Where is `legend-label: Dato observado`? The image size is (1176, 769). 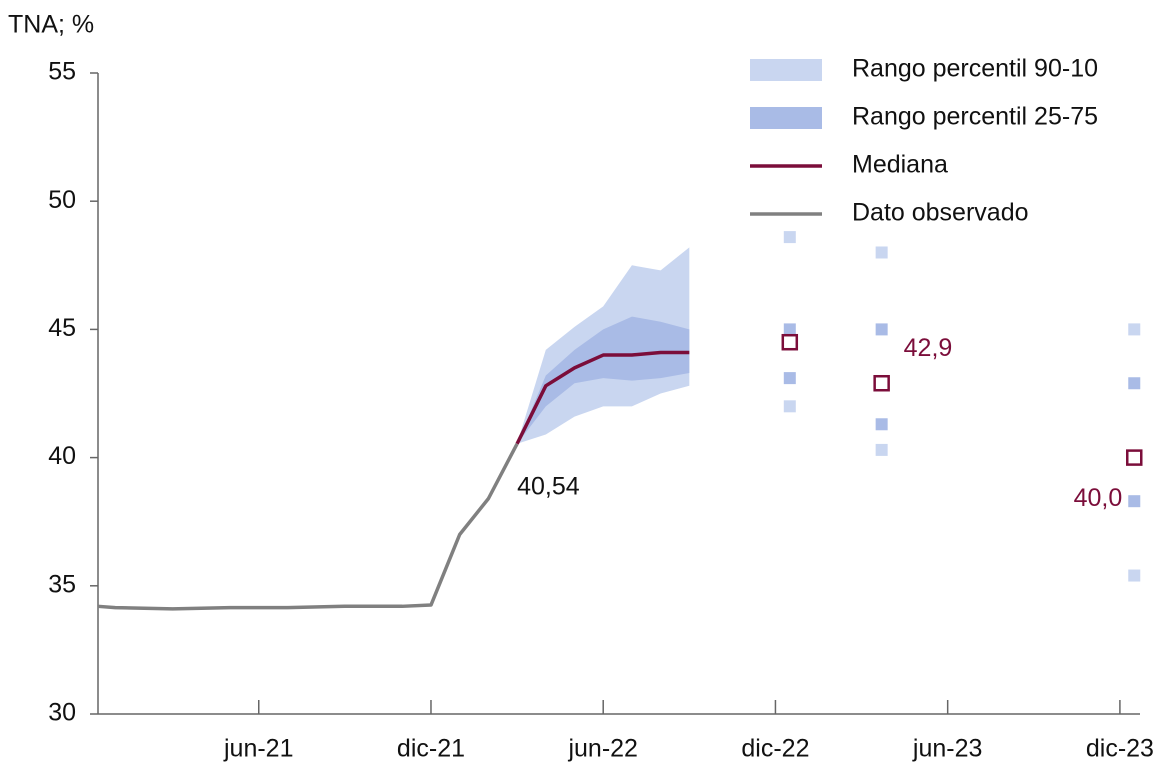
legend-label: Dato observado is located at coordinates (940, 213).